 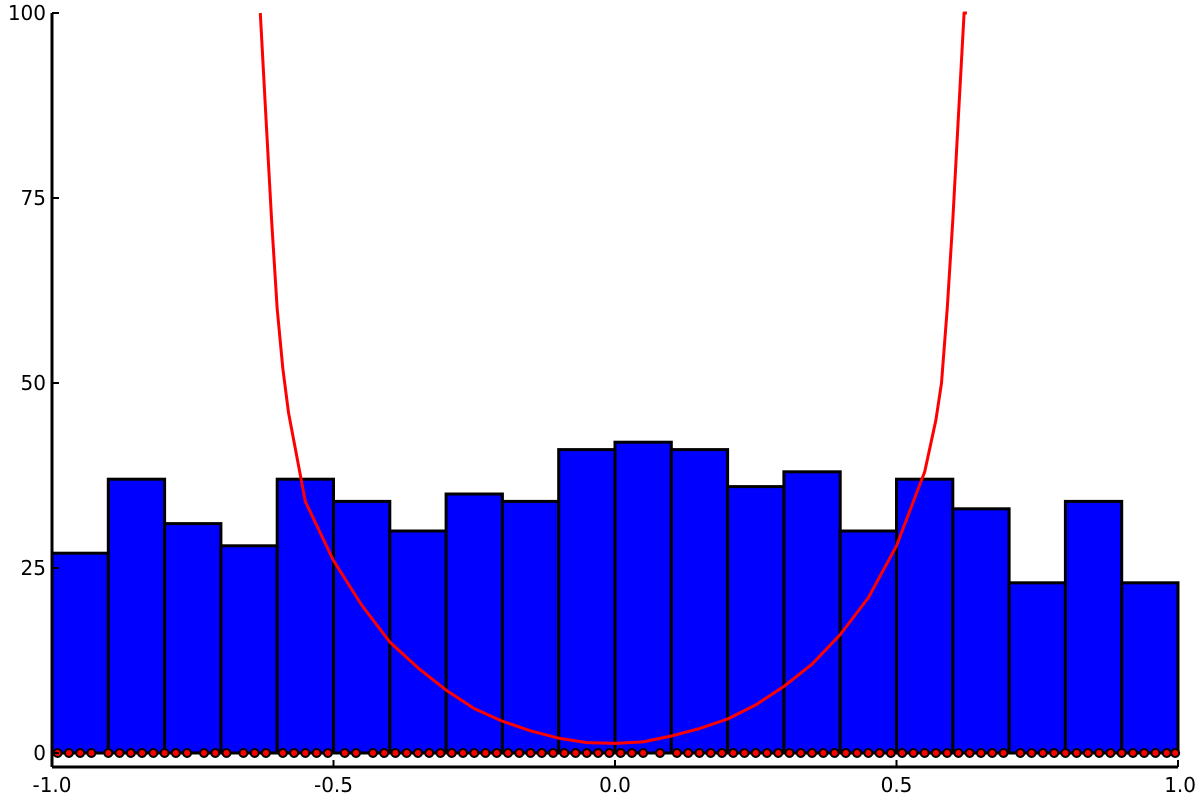 I want to click on x-tick-label: -1.0, so click(x=51, y=785).